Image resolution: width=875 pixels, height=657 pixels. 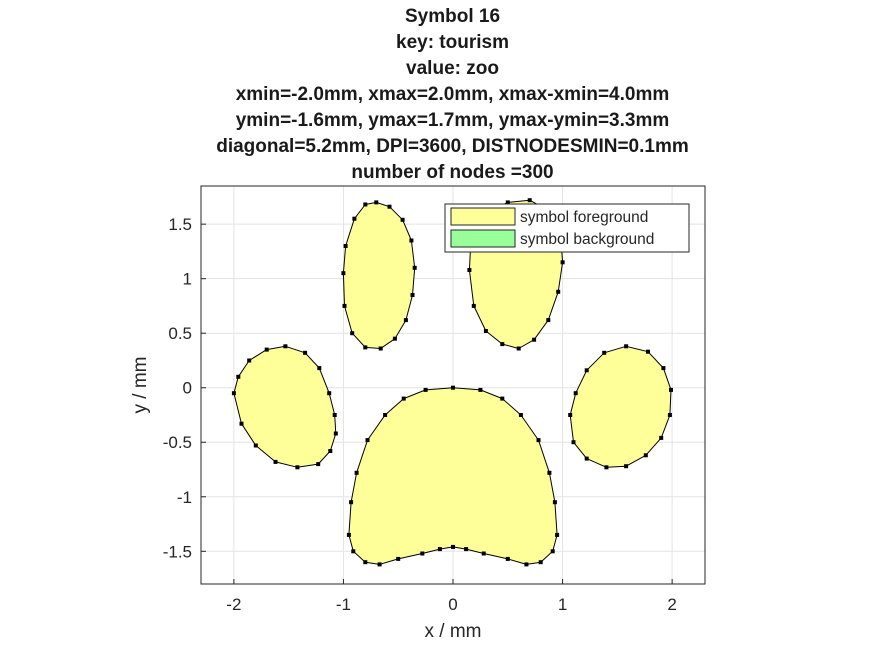 What do you see at coordinates (452, 172) in the screenshot?
I see `title-line-7: number of nodes =300` at bounding box center [452, 172].